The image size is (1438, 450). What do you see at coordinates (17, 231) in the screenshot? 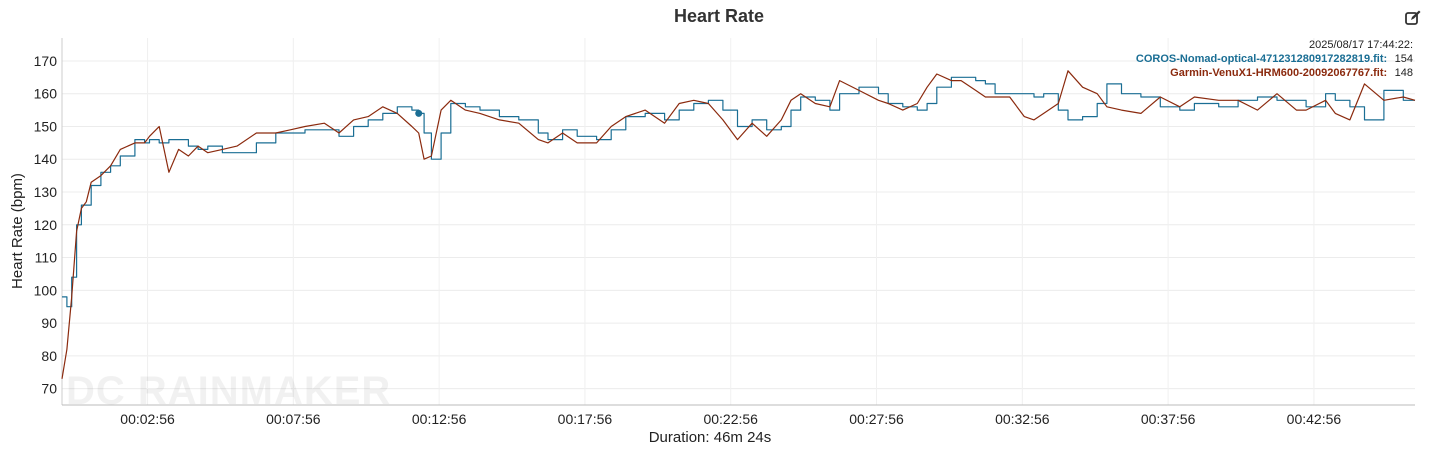
I see `y-axis-label: Heart Rate (bpm)` at bounding box center [17, 231].